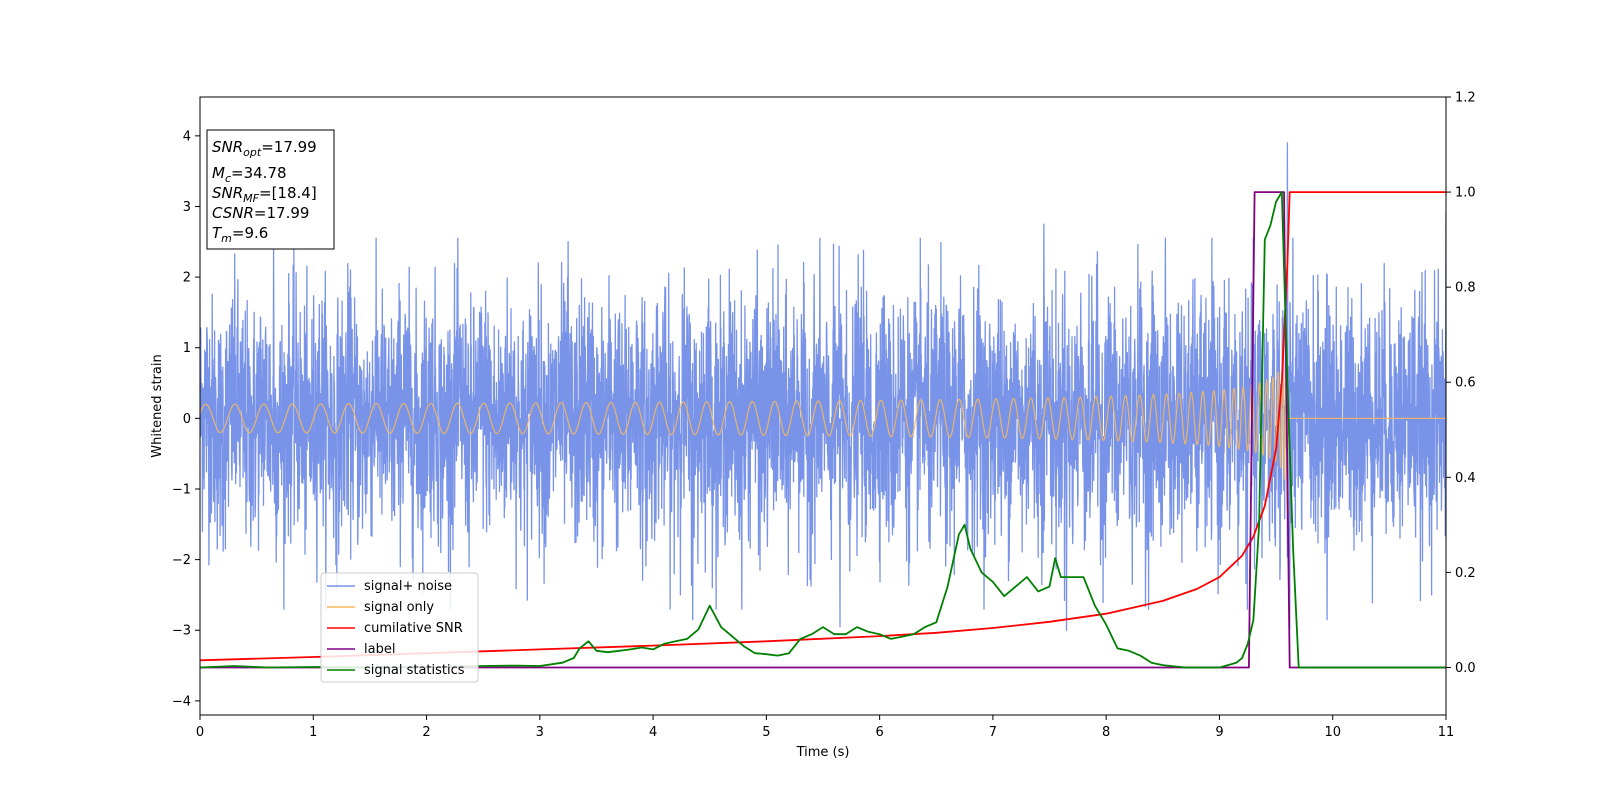 The image size is (1600, 800). What do you see at coordinates (825, 727) in the screenshot?
I see `x-axis: 0 1 2 3 4 5 6 7 8 9 10 11` at bounding box center [825, 727].